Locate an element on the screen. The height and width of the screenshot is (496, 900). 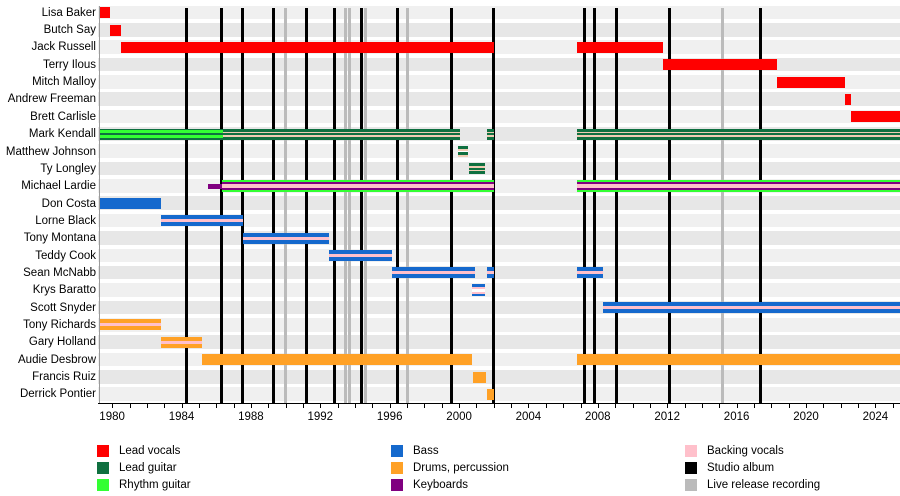
member-label: Mark Kendall is located at coordinates (62, 134).